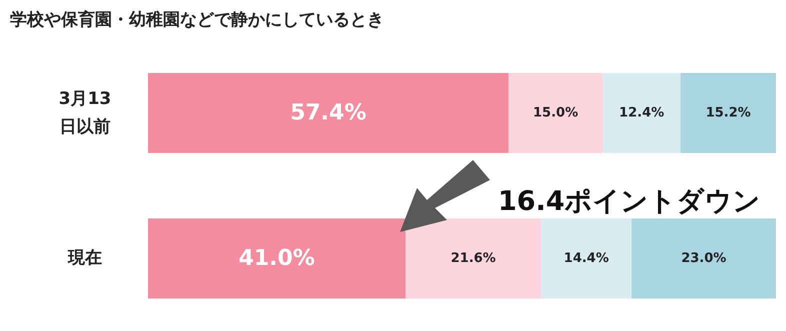  What do you see at coordinates (85, 113) in the screenshot?
I see `y-tick-label: 3月13日以前` at bounding box center [85, 113].